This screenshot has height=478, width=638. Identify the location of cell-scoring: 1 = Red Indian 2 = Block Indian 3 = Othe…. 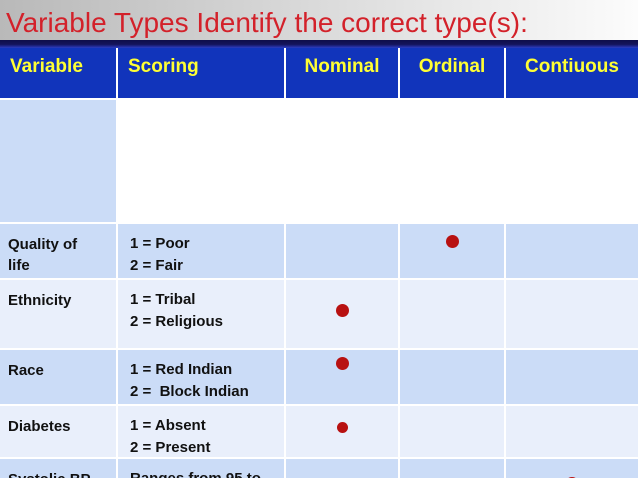
(201, 386).